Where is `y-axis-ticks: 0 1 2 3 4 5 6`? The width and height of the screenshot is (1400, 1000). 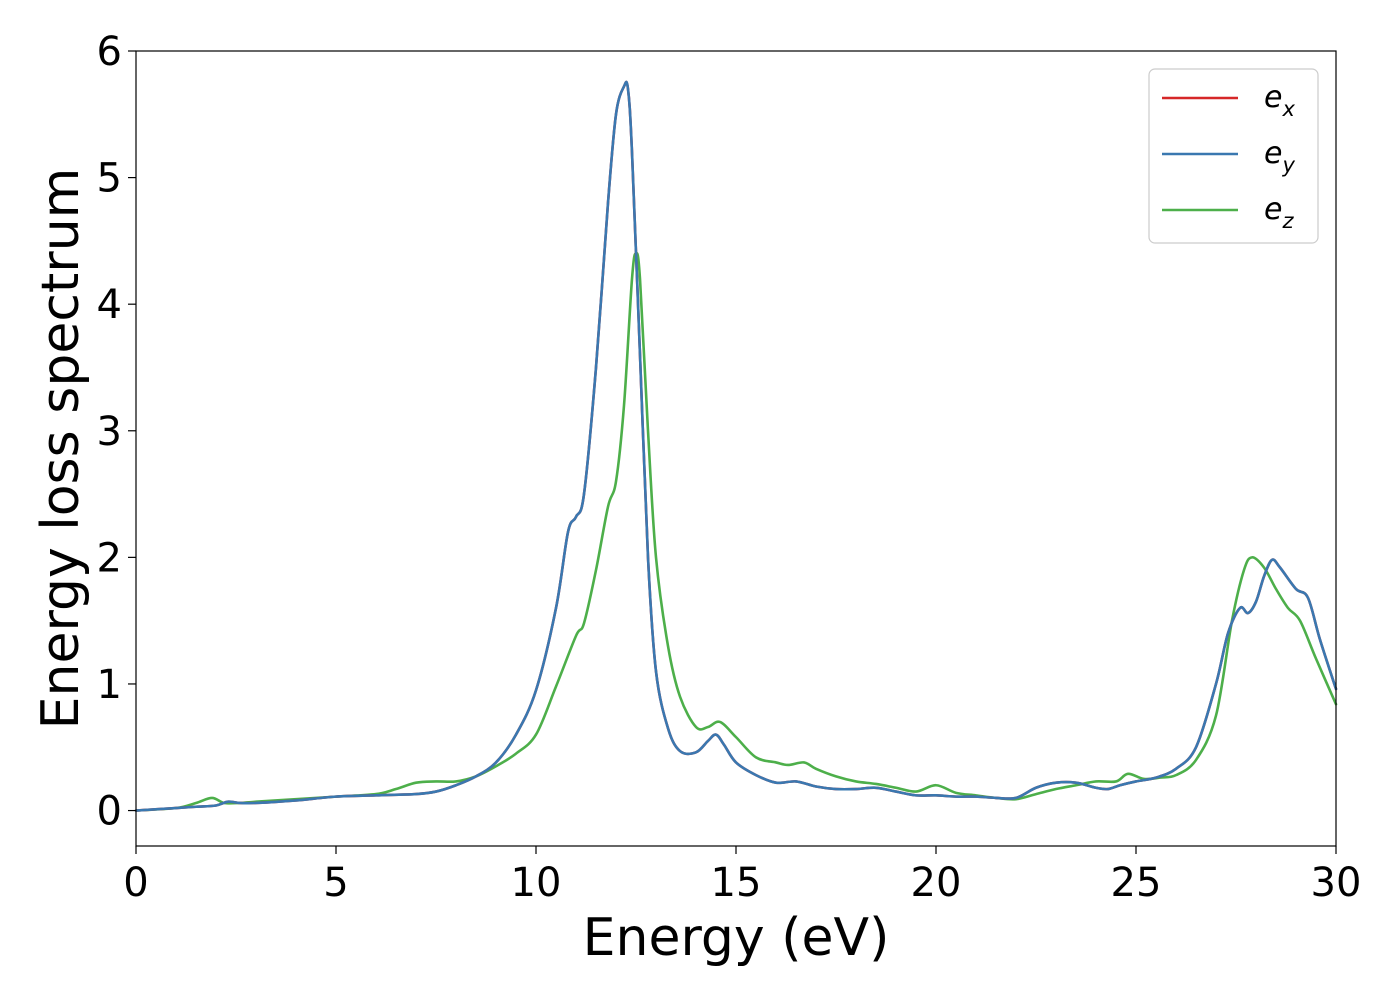
y-axis-ticks: 0 1 2 3 4 5 6 is located at coordinates (116, 432).